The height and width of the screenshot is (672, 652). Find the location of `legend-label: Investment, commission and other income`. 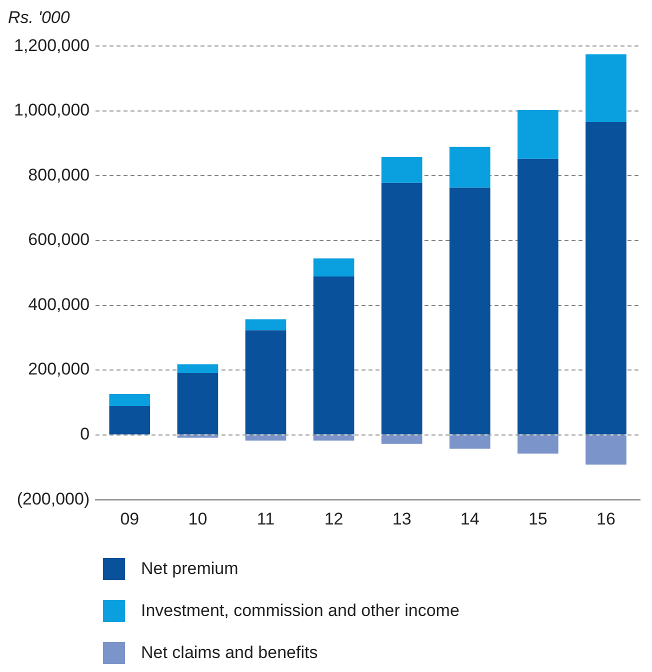

legend-label: Investment, commission and other income is located at coordinates (300, 611).